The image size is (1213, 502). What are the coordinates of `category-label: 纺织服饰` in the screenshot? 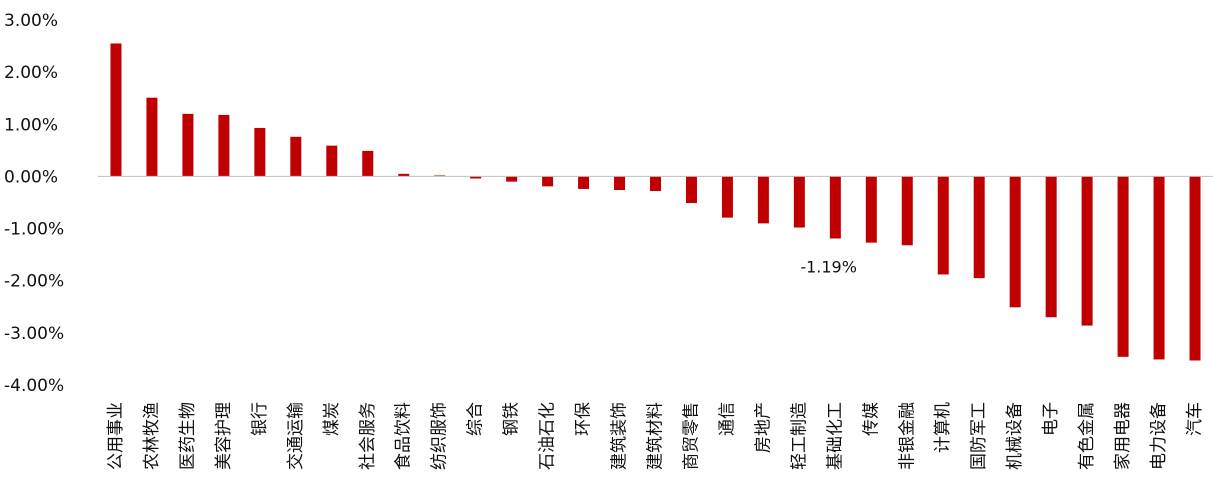 It's located at (440, 436).